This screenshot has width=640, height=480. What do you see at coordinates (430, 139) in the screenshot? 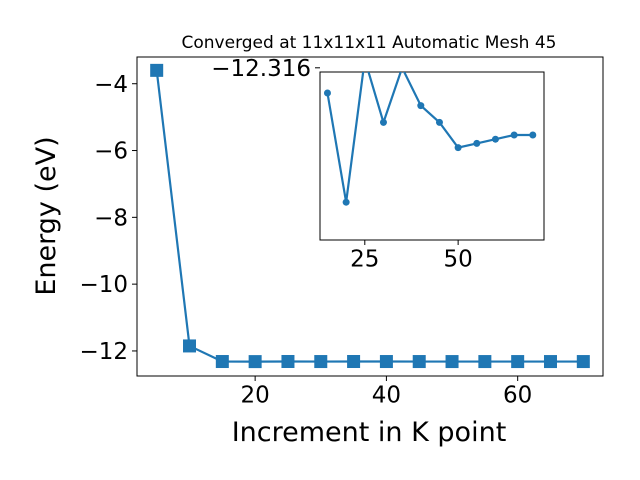
I see `inset-series-group` at bounding box center [430, 139].